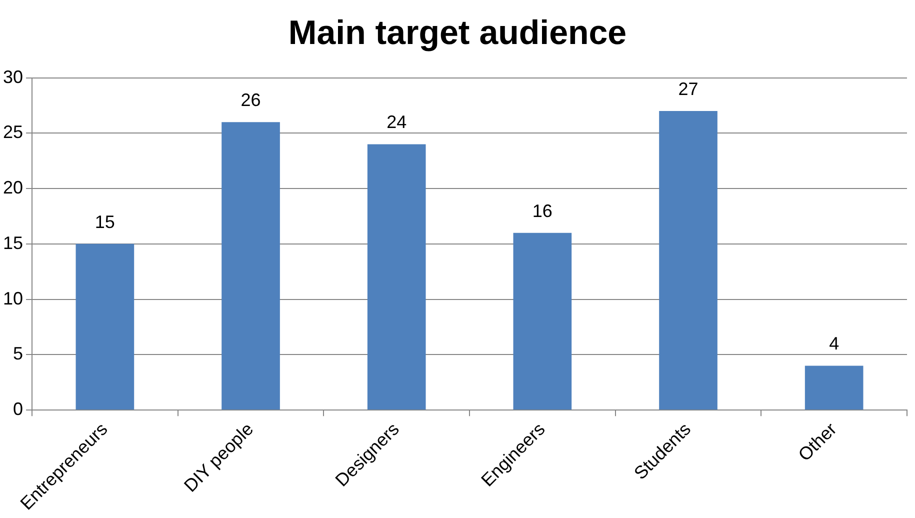 This screenshot has height=518, width=915. Describe the element at coordinates (834, 344) in the screenshot. I see `data-label: 4` at that location.